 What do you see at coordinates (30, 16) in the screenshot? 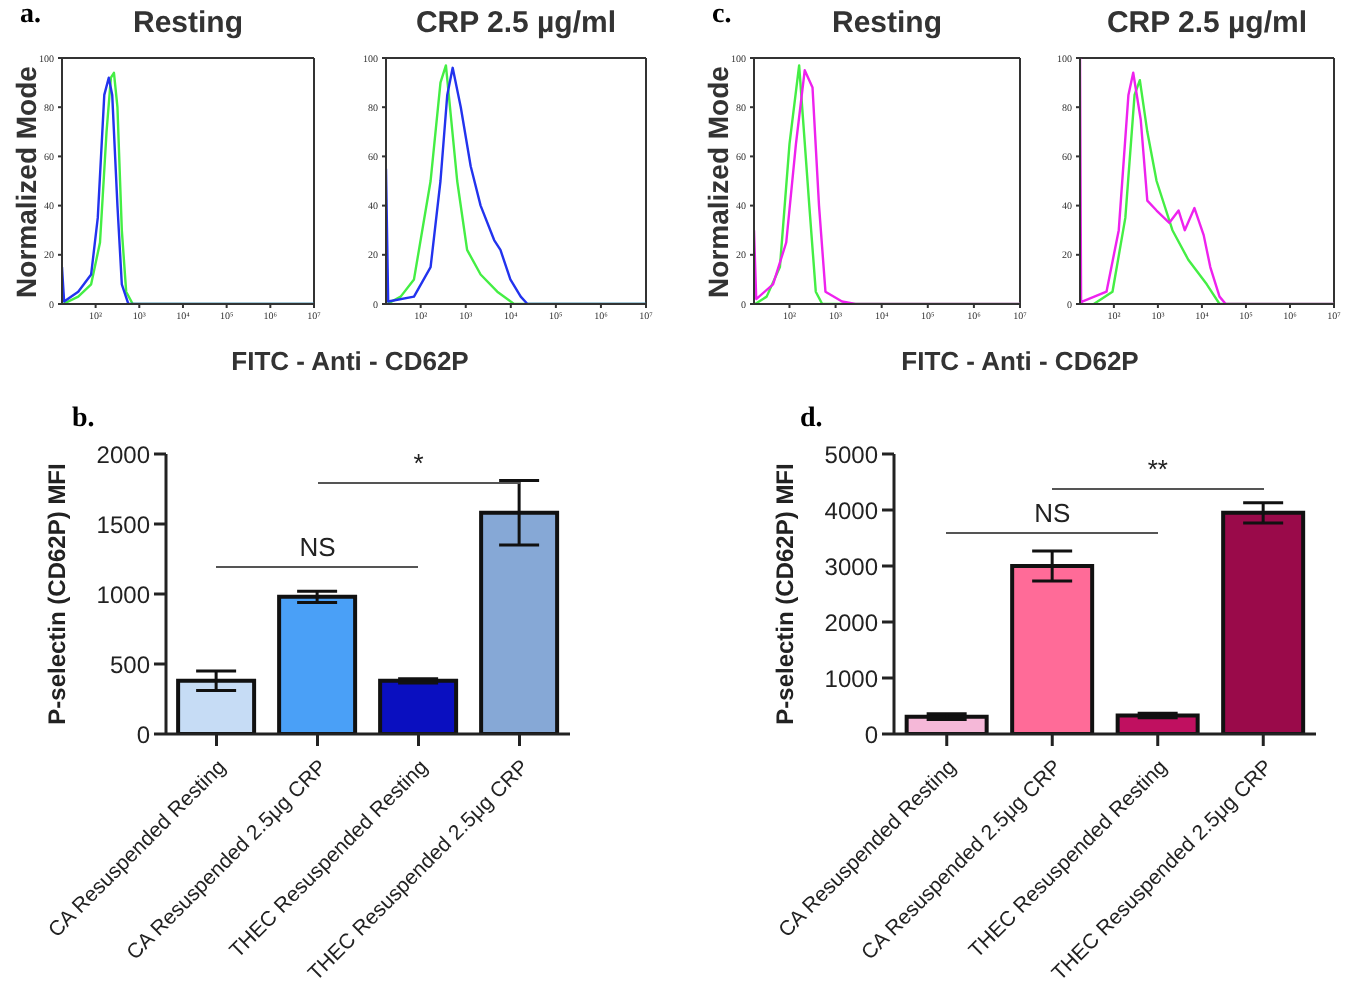
I see `text: a.` at bounding box center [30, 16].